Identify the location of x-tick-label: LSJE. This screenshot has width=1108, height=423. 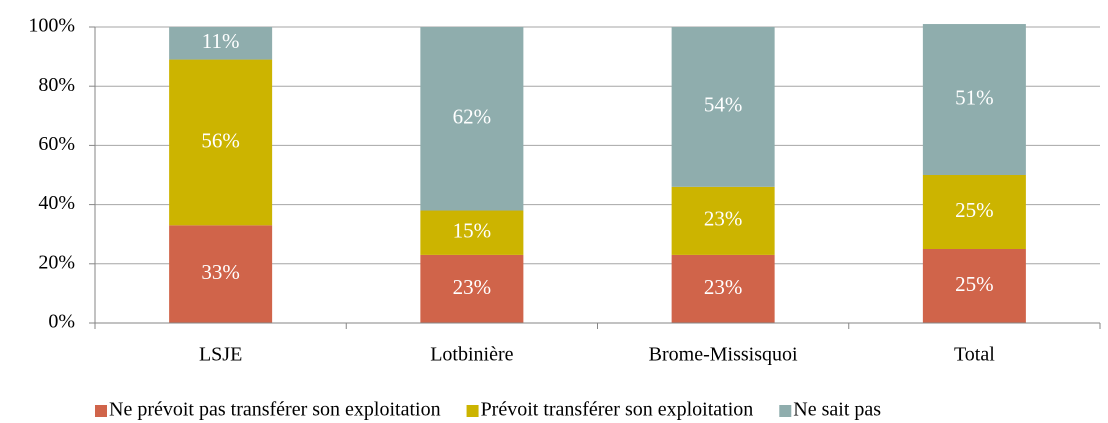
(220, 355).